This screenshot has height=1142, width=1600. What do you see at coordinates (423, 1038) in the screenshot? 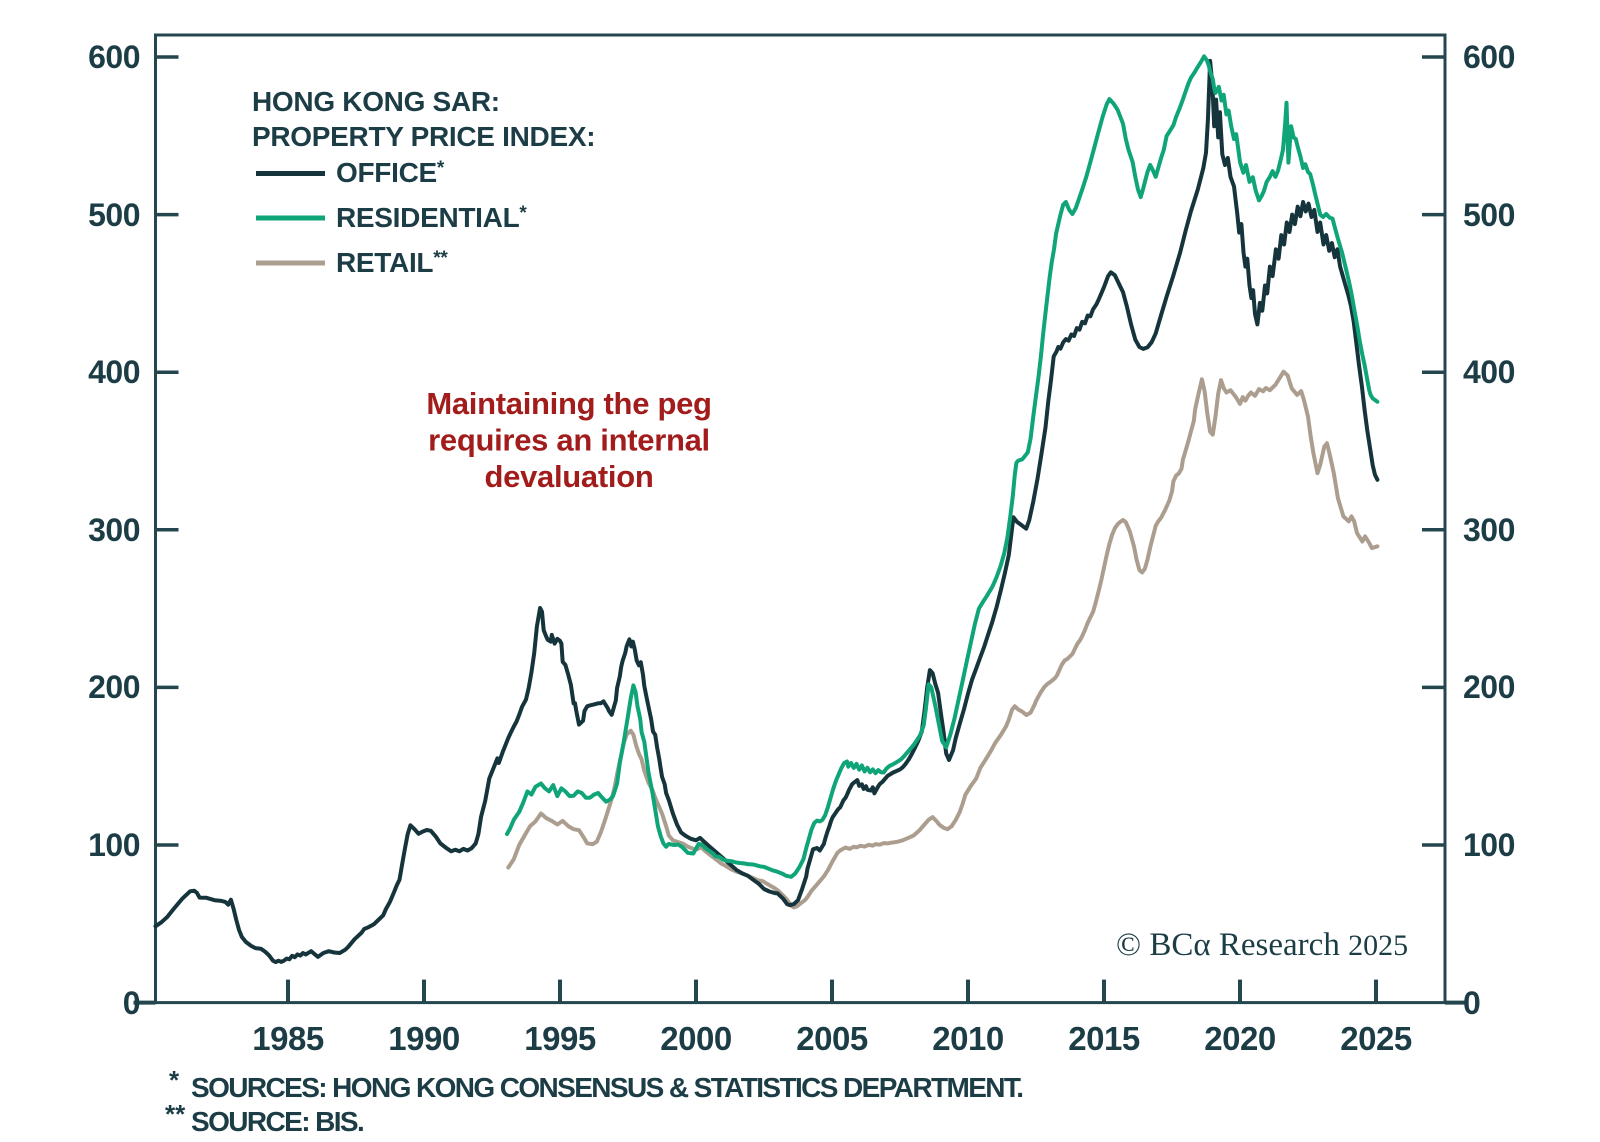
I see `svg-text: 1990` at bounding box center [423, 1038].